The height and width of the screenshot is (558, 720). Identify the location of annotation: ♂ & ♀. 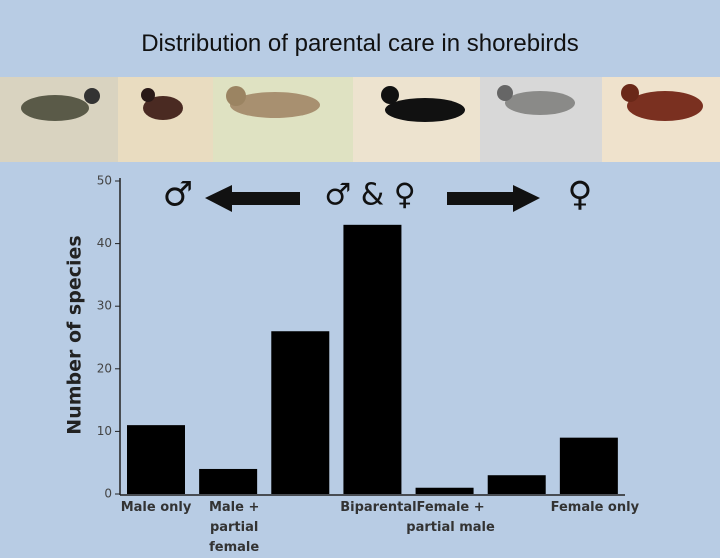
(369, 195).